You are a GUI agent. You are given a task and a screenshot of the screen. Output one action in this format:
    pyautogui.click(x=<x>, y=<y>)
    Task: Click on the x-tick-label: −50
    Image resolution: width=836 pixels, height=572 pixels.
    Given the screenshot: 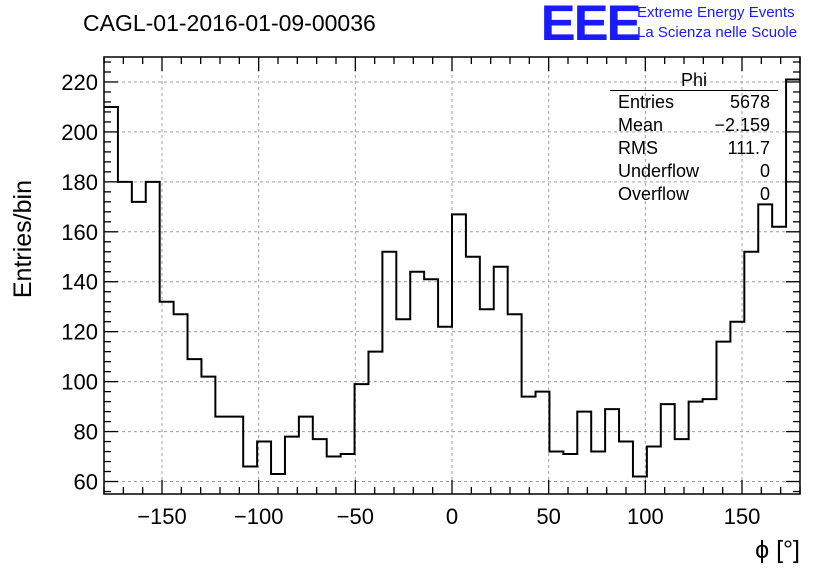 What is the action you would take?
    pyautogui.click(x=355, y=516)
    